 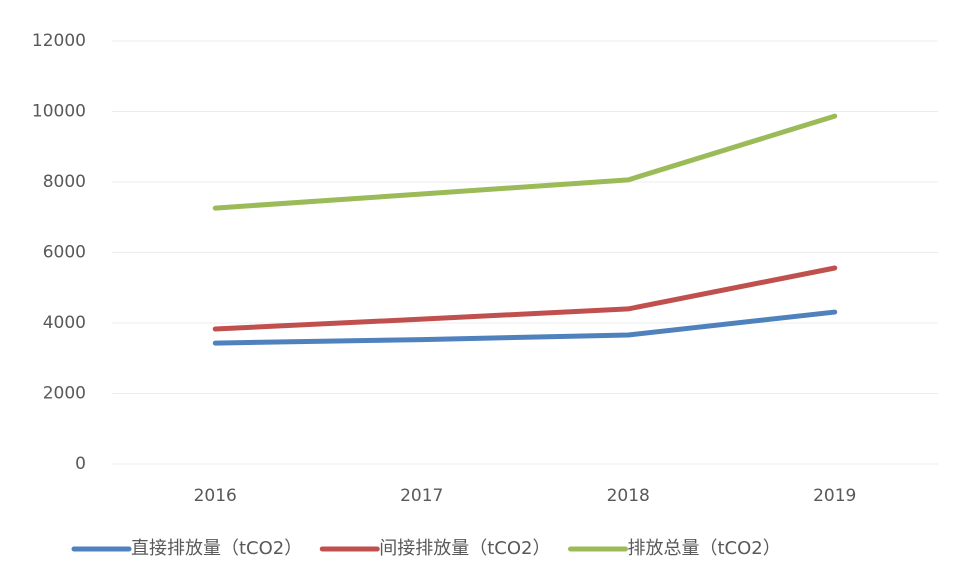 I want to click on x-tick-label: 2018, so click(x=628, y=496).